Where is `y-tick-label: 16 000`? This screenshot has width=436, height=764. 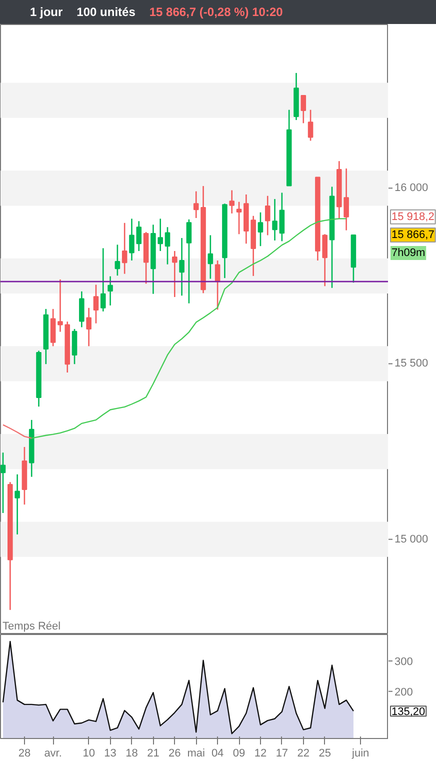 y-tick-label: 16 000 is located at coordinates (411, 188).